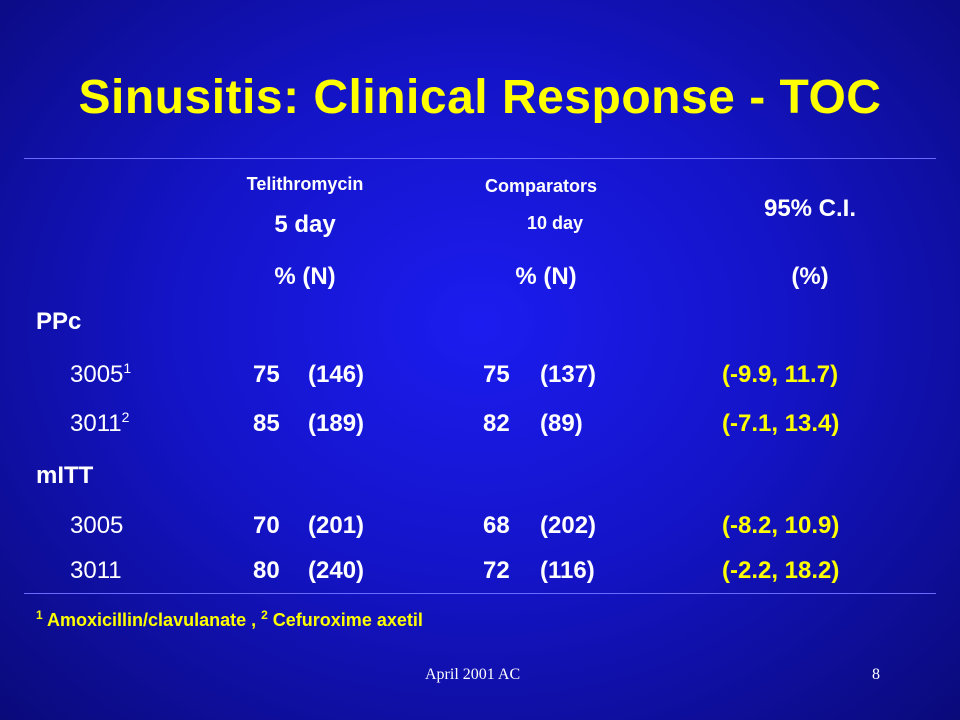 This screenshot has width=960, height=720. Describe the element at coordinates (810, 208) in the screenshot. I see `header-ci: 95% C.I.` at that location.